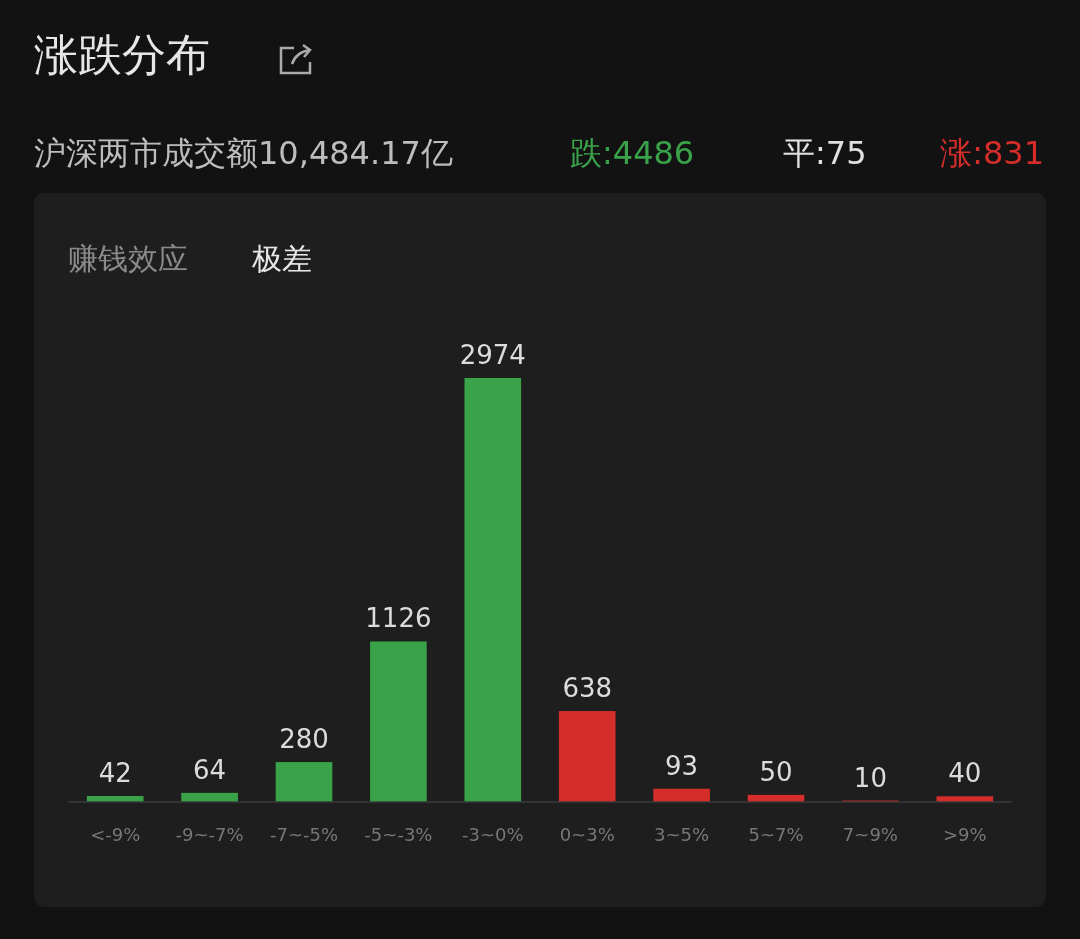 The width and height of the screenshot is (1080, 939). Describe the element at coordinates (682, 765) in the screenshot. I see `data-label: 93` at that location.